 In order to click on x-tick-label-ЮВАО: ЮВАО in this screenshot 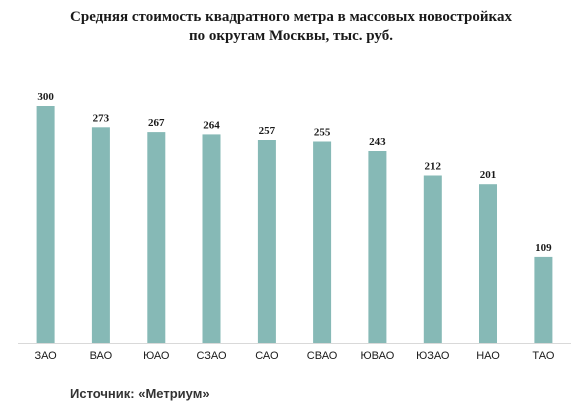, I will do `click(378, 356)`.